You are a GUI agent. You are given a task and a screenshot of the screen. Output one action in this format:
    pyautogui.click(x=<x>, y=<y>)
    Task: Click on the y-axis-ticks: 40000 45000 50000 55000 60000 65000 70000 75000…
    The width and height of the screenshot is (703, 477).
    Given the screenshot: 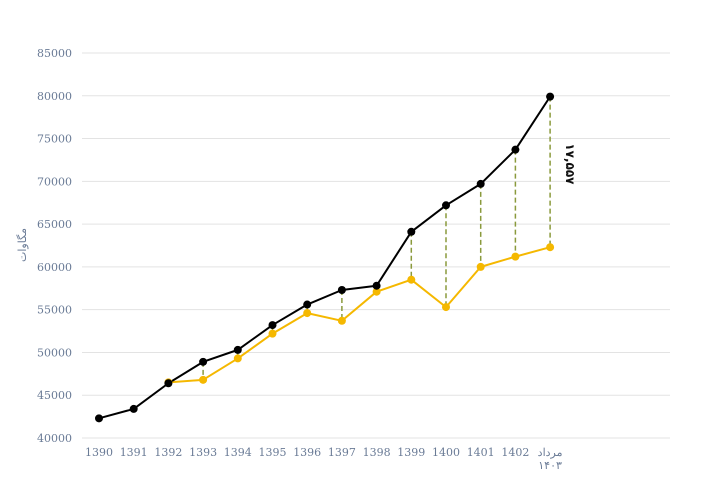 What is the action you would take?
    pyautogui.click(x=54, y=246)
    